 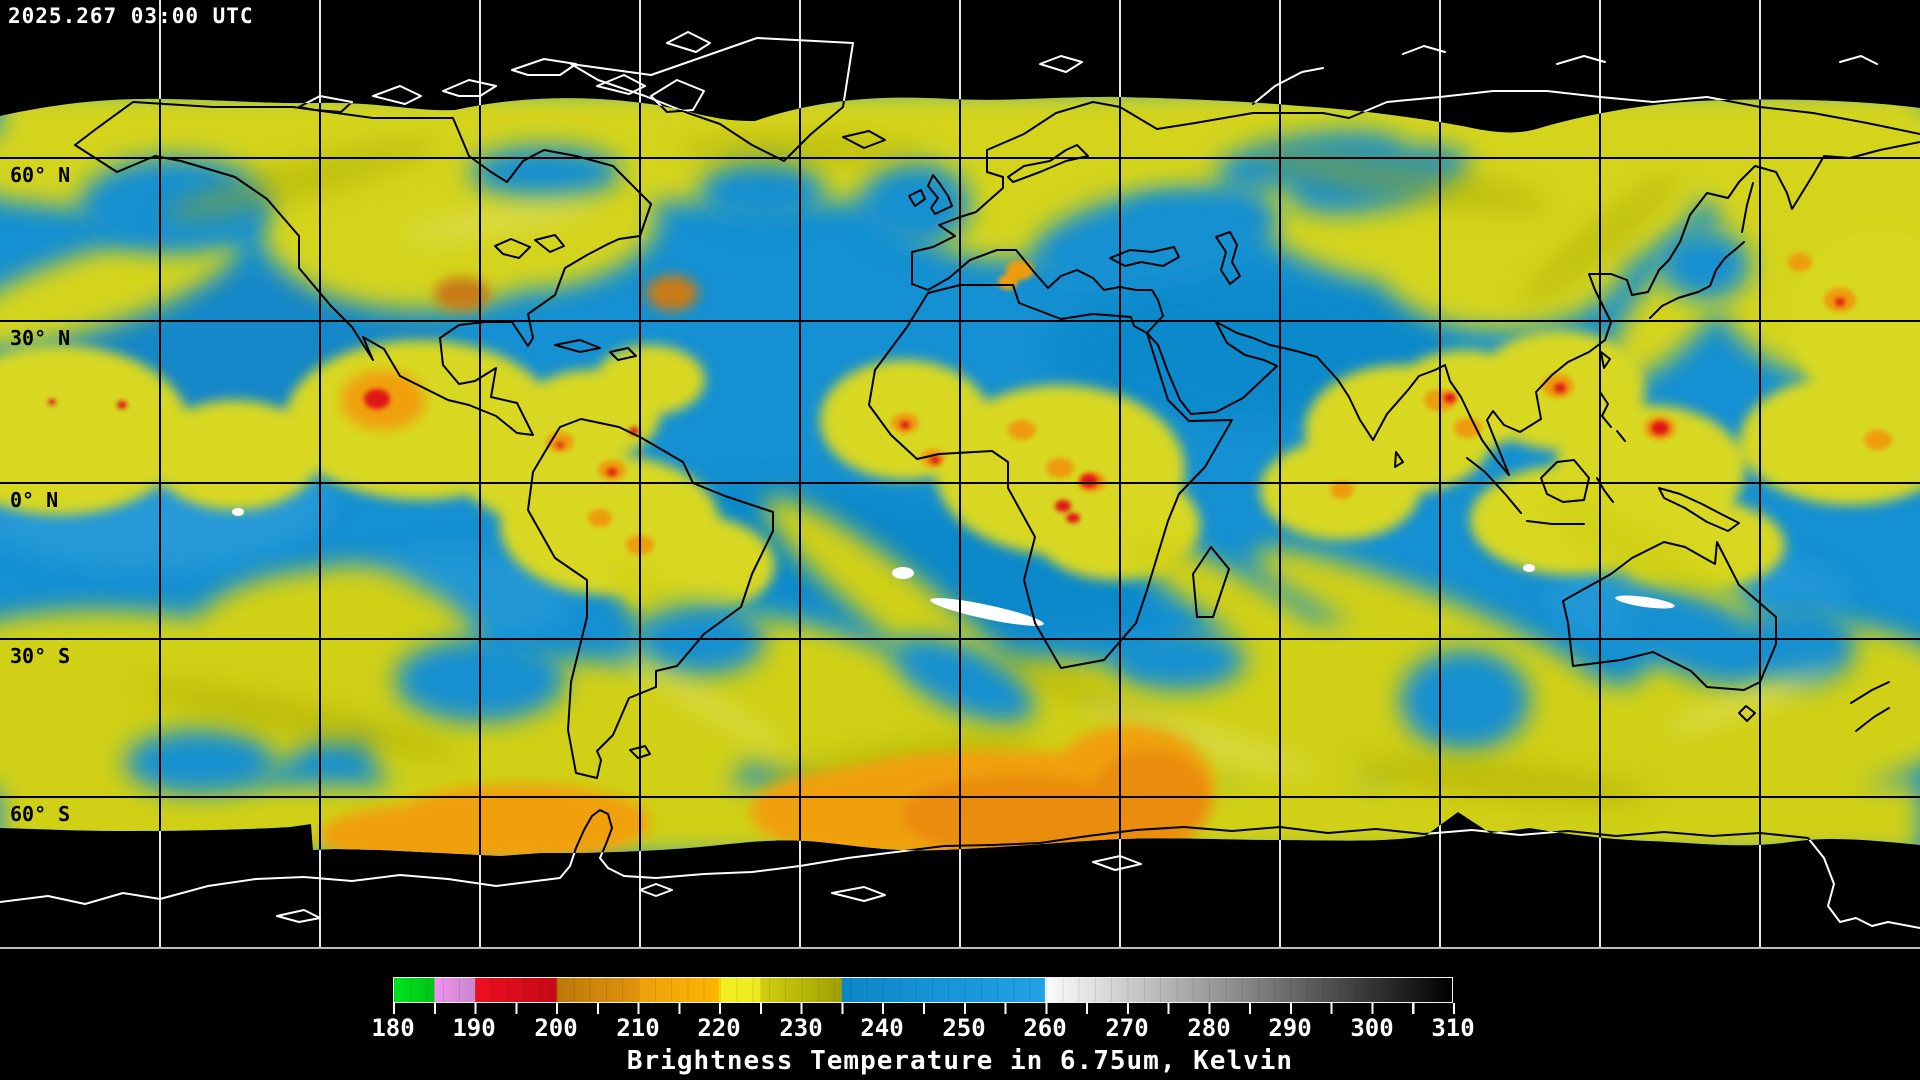 What do you see at coordinates (923, 990) in the screenshot?
I see `colorbar-gradient` at bounding box center [923, 990].